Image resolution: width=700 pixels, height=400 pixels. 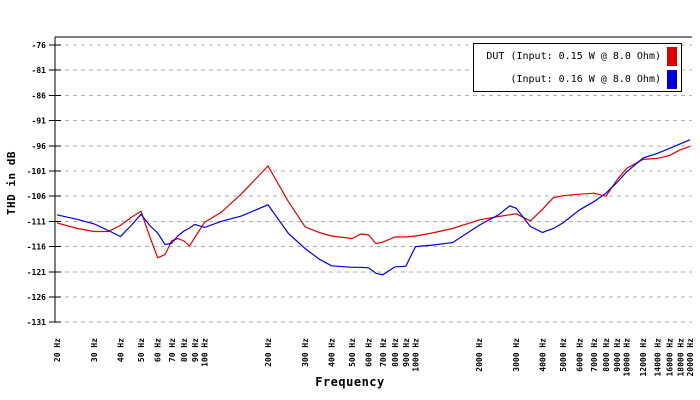 I want to click on x-tick-label: 80 Hz, so click(x=184, y=350).